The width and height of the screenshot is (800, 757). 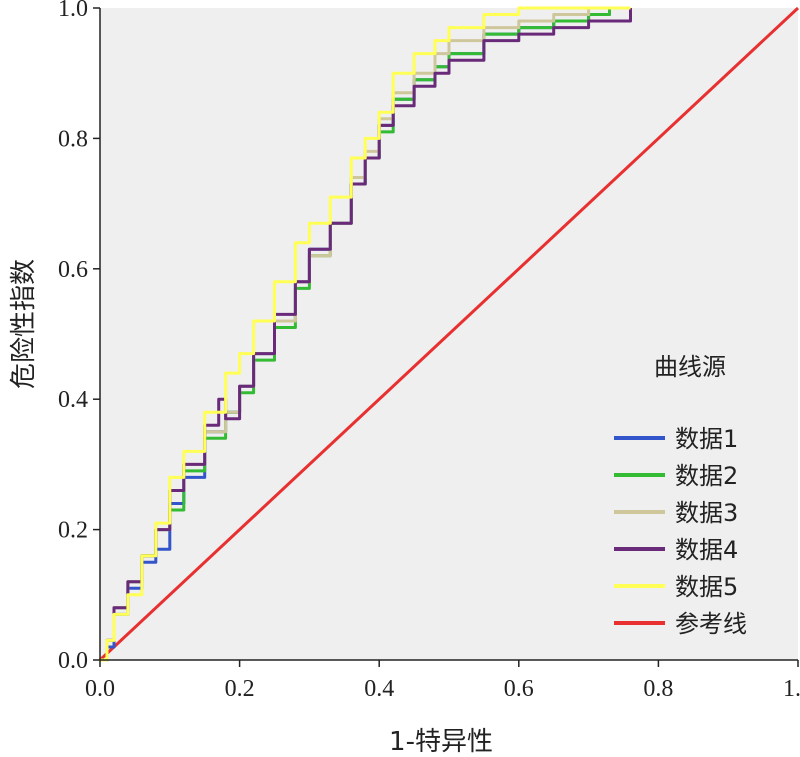 I want to click on legend-label-2: 数据2, so click(x=706, y=476).